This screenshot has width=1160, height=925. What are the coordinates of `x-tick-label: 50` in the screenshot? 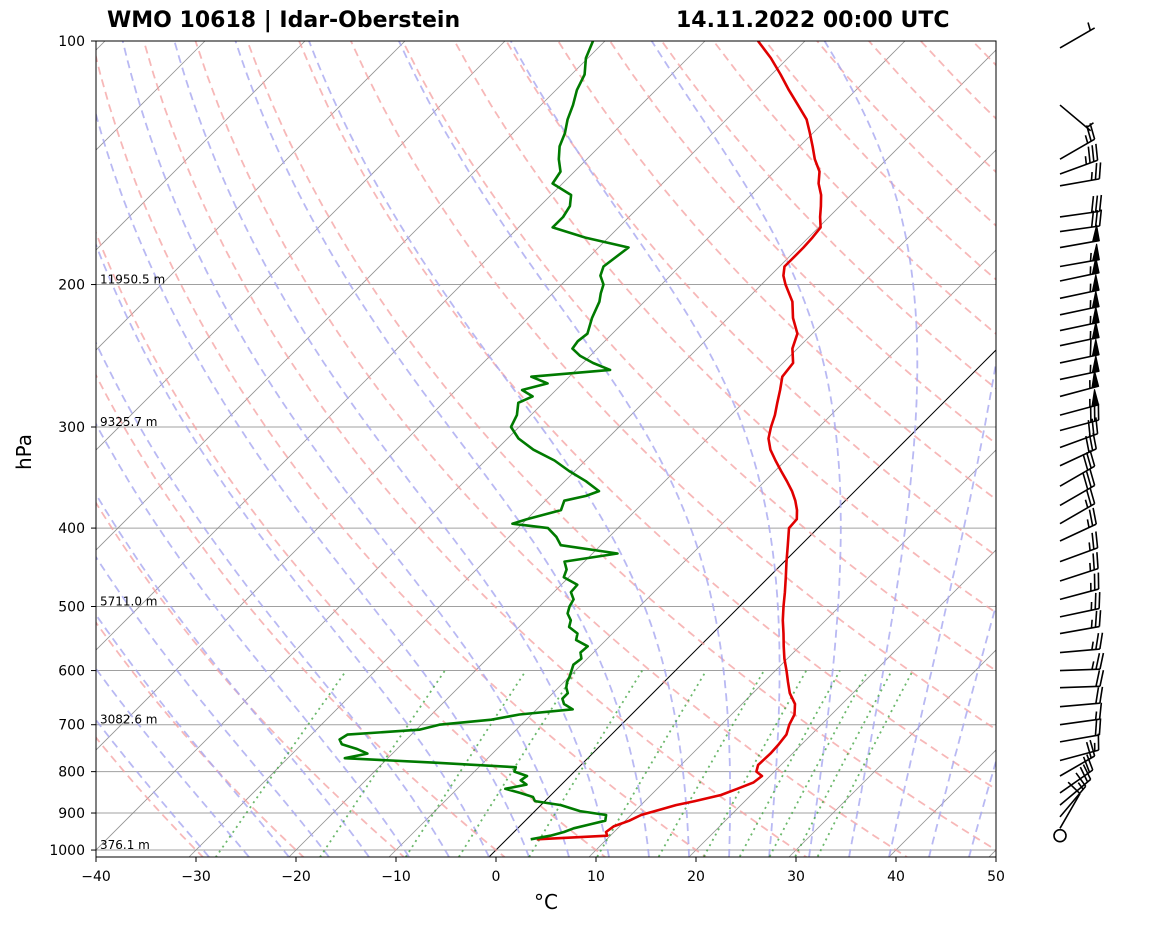 It's located at (996, 877).